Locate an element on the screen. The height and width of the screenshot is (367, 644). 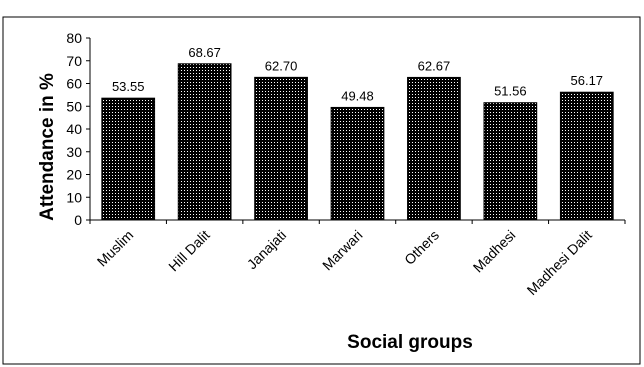
y-tick-label: 40 is located at coordinates (74, 129).